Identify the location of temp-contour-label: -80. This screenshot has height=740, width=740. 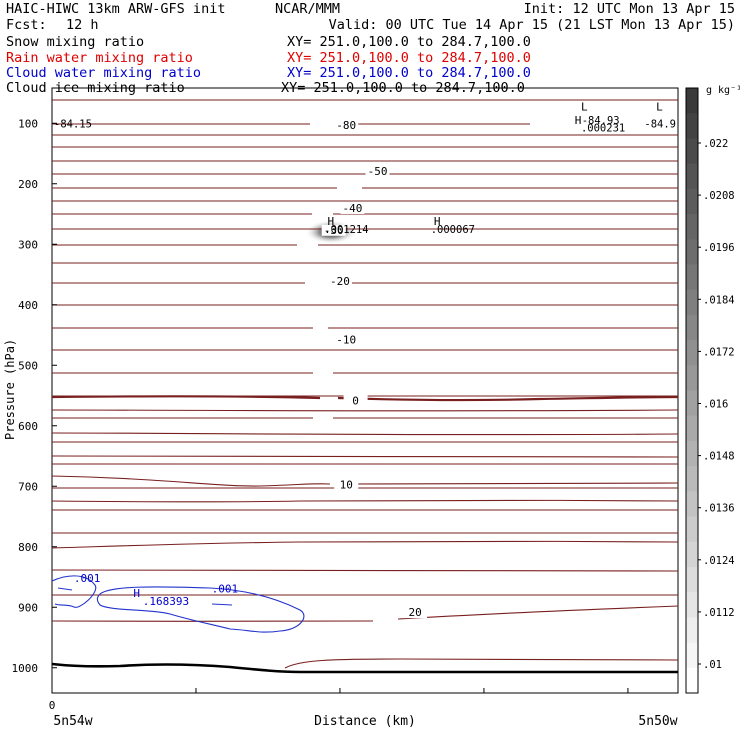
(346, 125).